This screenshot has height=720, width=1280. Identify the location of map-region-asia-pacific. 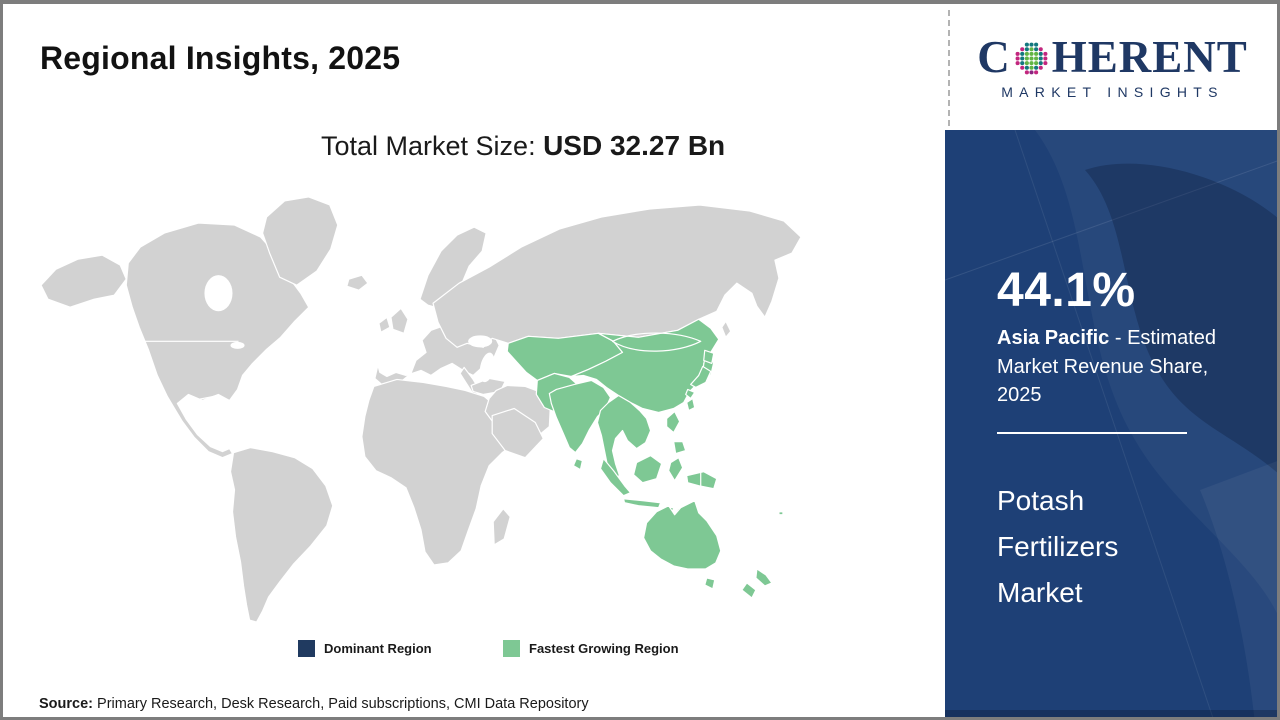
(645, 458).